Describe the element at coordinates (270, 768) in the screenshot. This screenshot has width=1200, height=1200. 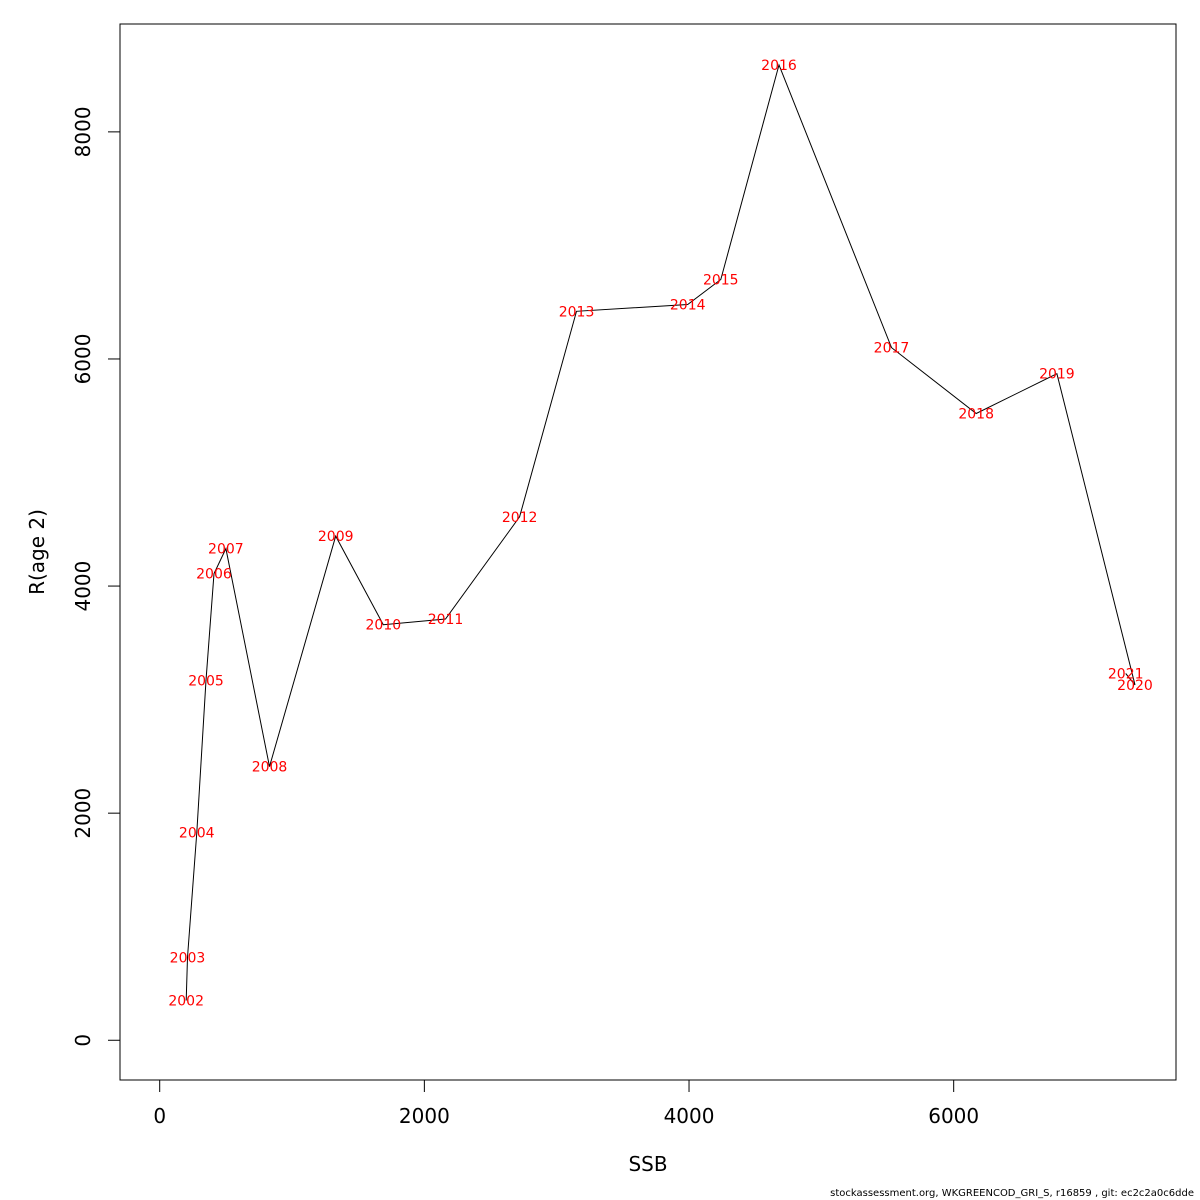
I see `point-label: 2008` at that location.